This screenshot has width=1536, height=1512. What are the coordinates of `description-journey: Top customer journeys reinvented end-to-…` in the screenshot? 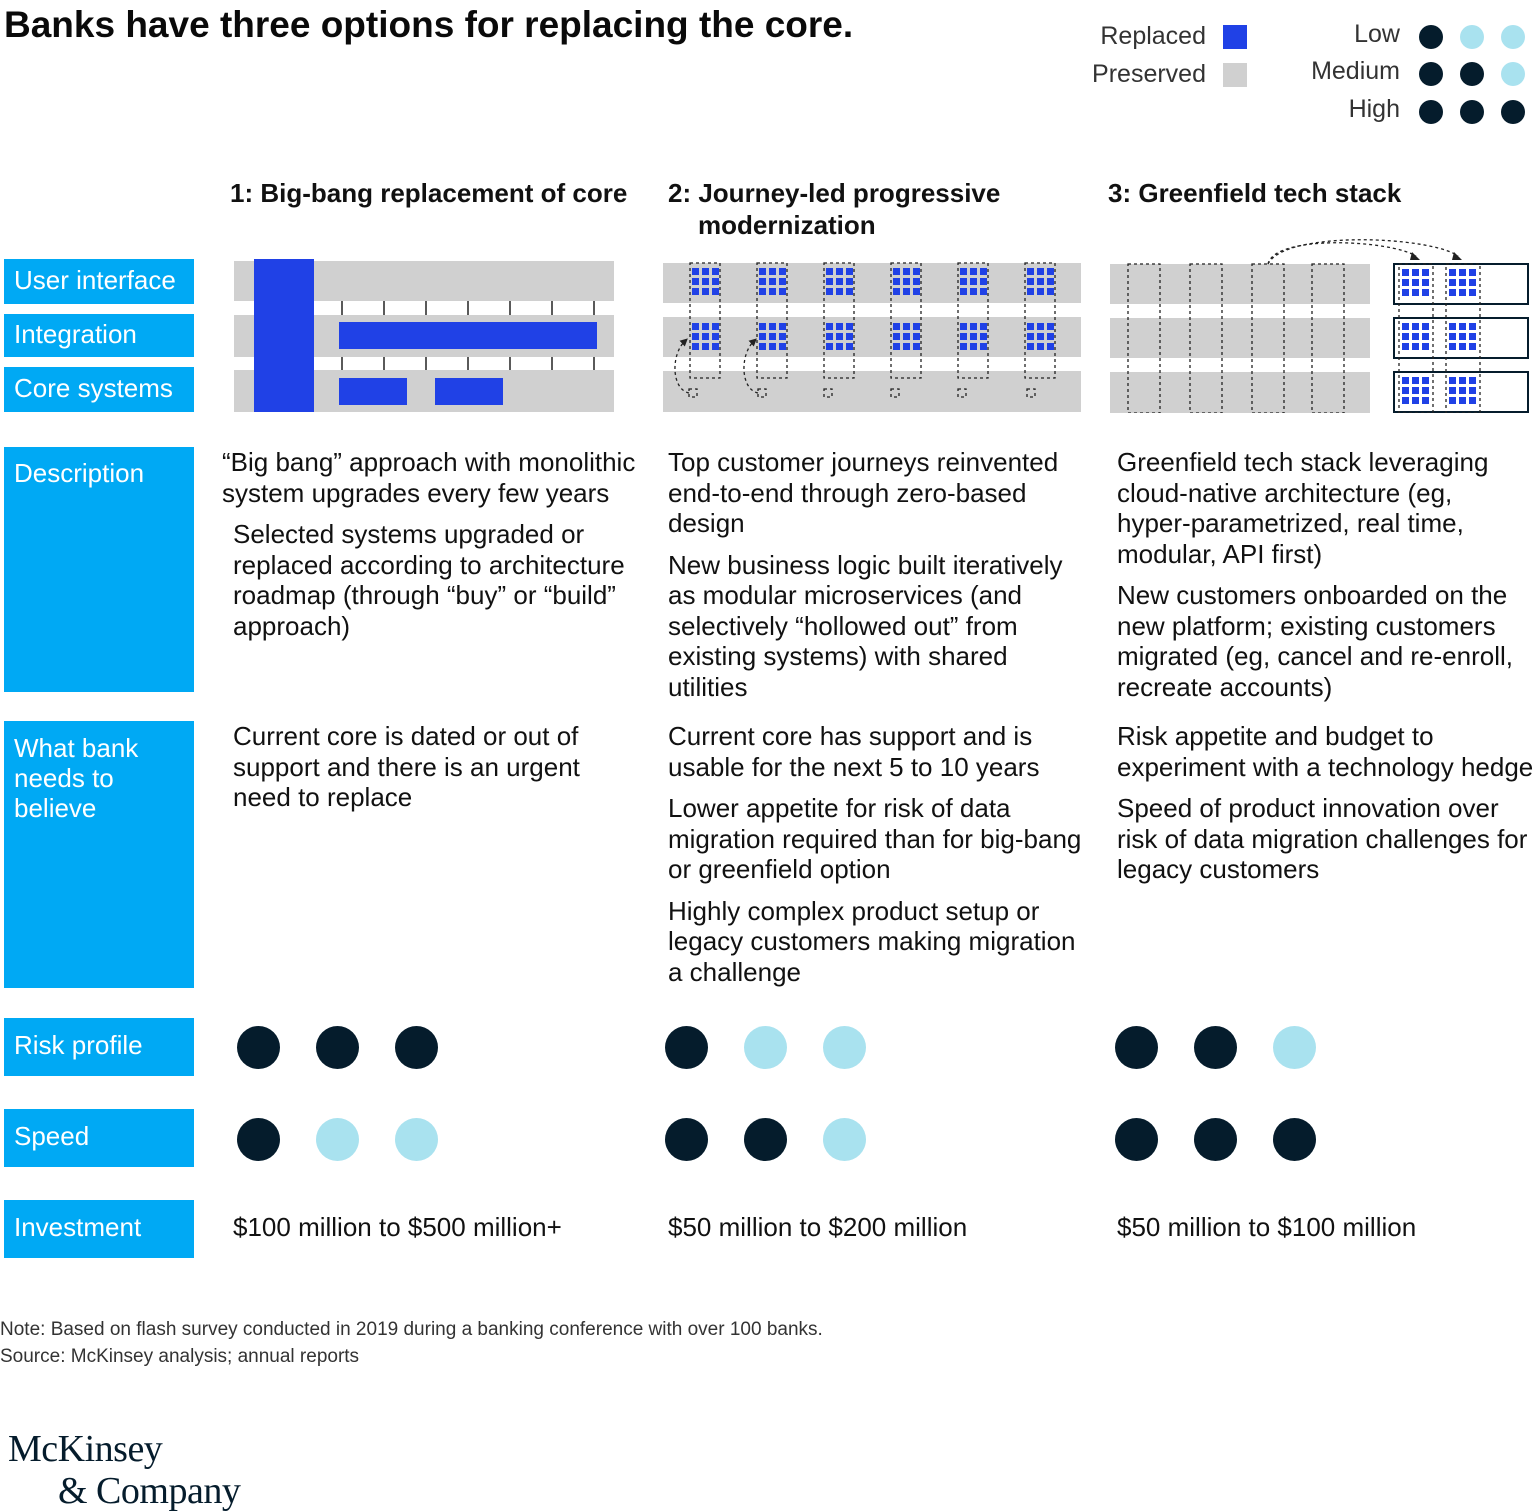 It's located at (874, 580).